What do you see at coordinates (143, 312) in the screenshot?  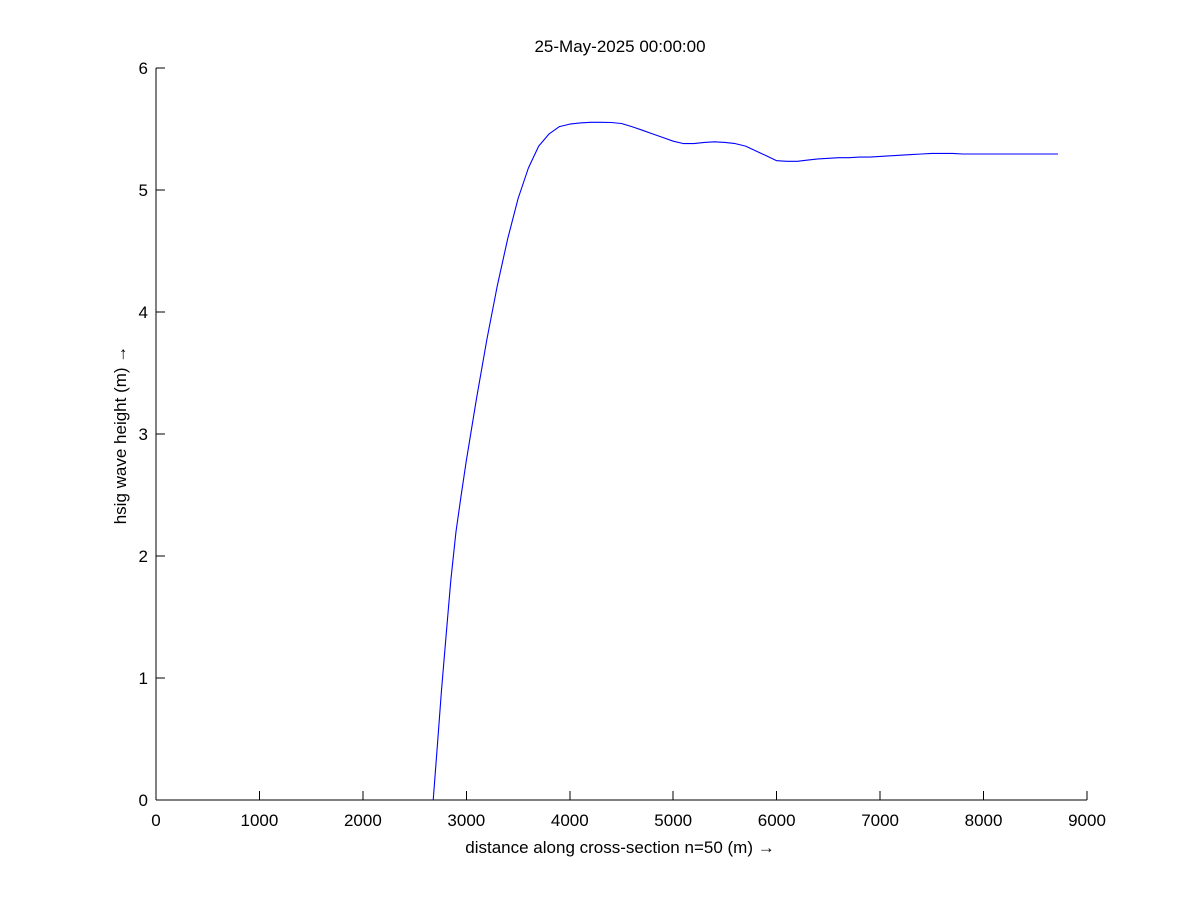 I see `y-tick-label: 4` at bounding box center [143, 312].